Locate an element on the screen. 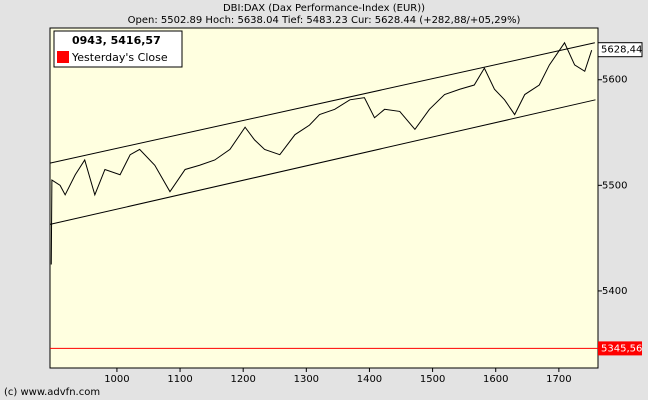 This screenshot has height=400, width=648. x-tick-label: 1400 is located at coordinates (369, 379).